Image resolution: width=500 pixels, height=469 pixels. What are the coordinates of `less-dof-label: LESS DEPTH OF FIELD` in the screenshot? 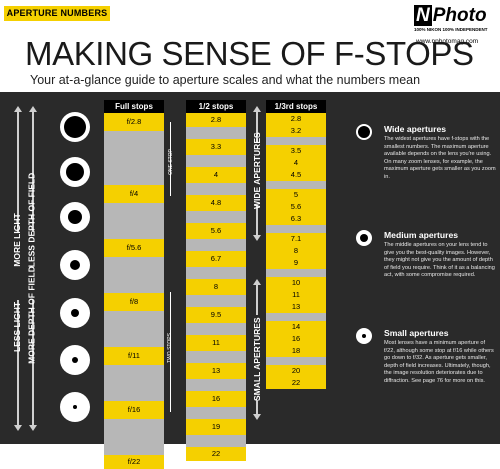 It's located at (31, 220).